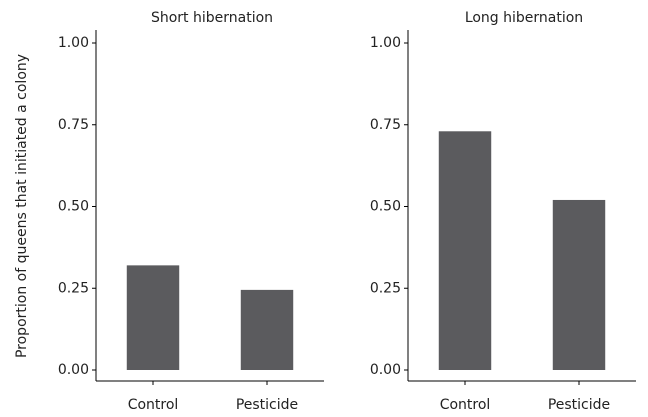 This screenshot has height=417, width=648. What do you see at coordinates (524, 18) in the screenshot?
I see `chart-title: Long hibernation` at bounding box center [524, 18].